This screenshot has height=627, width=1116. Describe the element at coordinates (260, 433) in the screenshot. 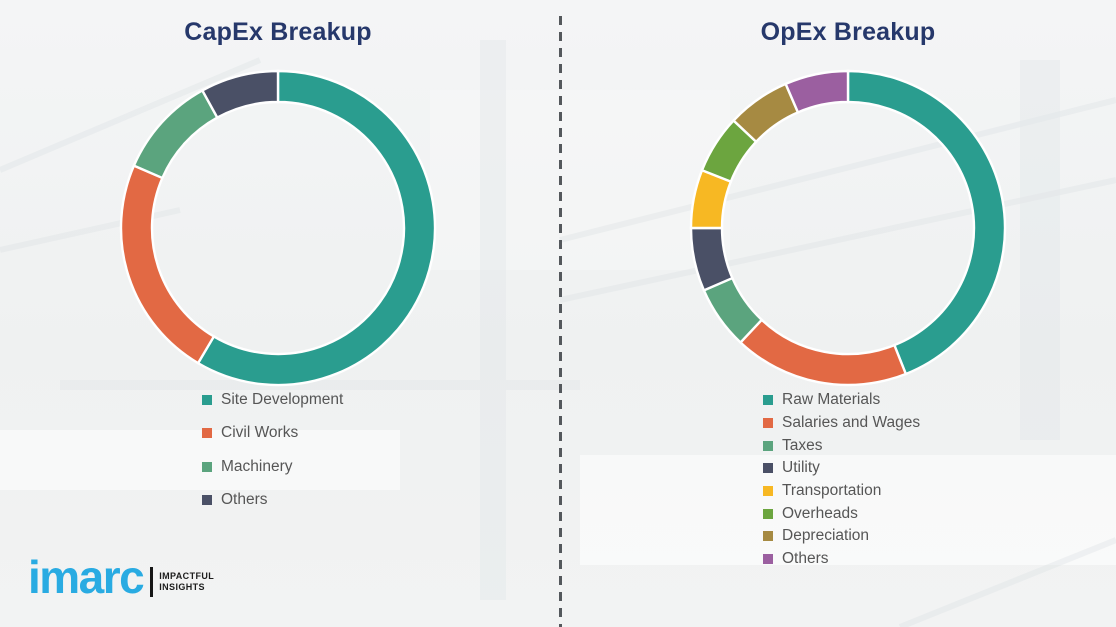

I see `legend-label: Civil Works` at that location.